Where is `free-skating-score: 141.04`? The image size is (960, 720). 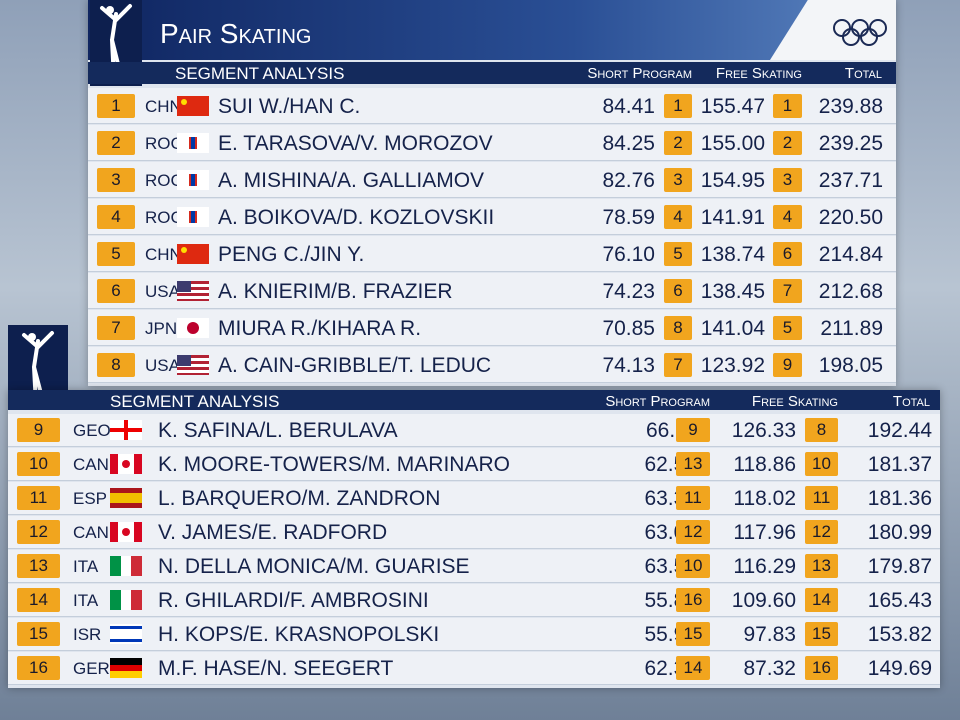 free-skating-score: 141.04 is located at coordinates (732, 328).